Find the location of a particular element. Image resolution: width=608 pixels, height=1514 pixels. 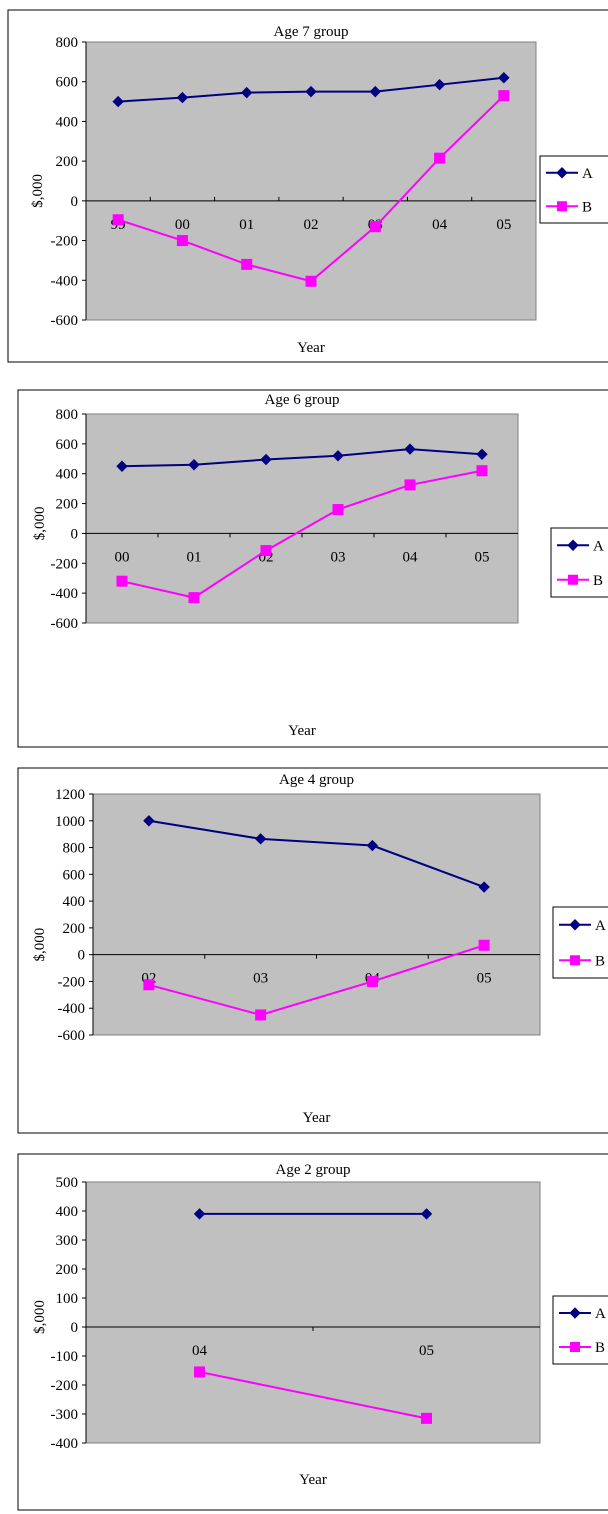

x-tick-label: 02 is located at coordinates (311, 225).